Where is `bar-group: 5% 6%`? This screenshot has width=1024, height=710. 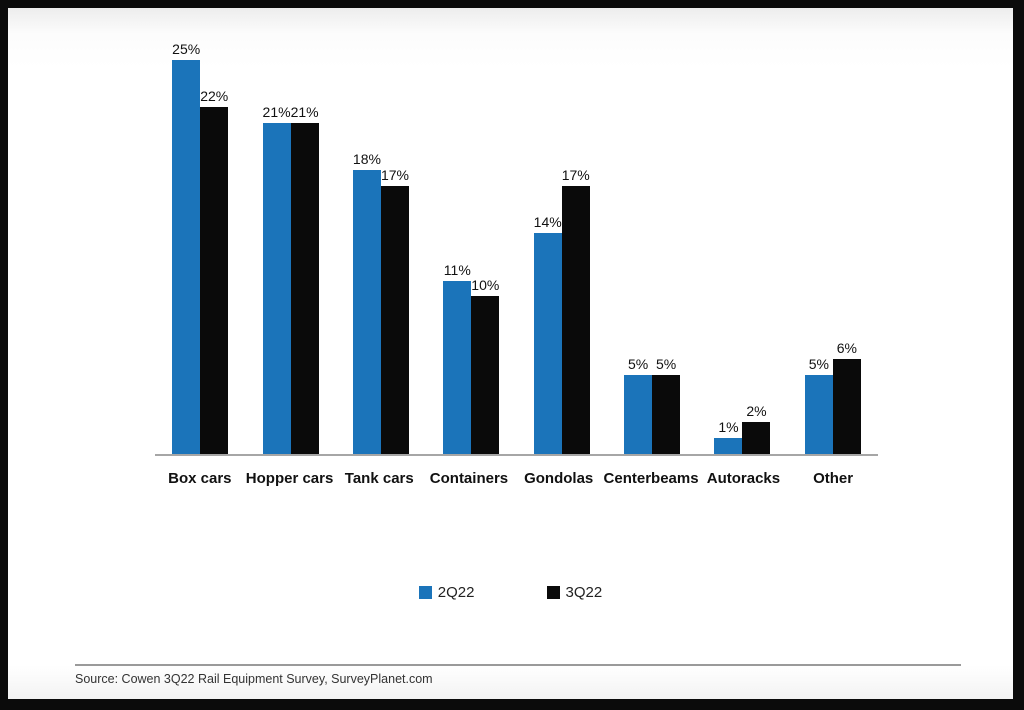
bar-group: 5% 6% is located at coordinates (833, 247).